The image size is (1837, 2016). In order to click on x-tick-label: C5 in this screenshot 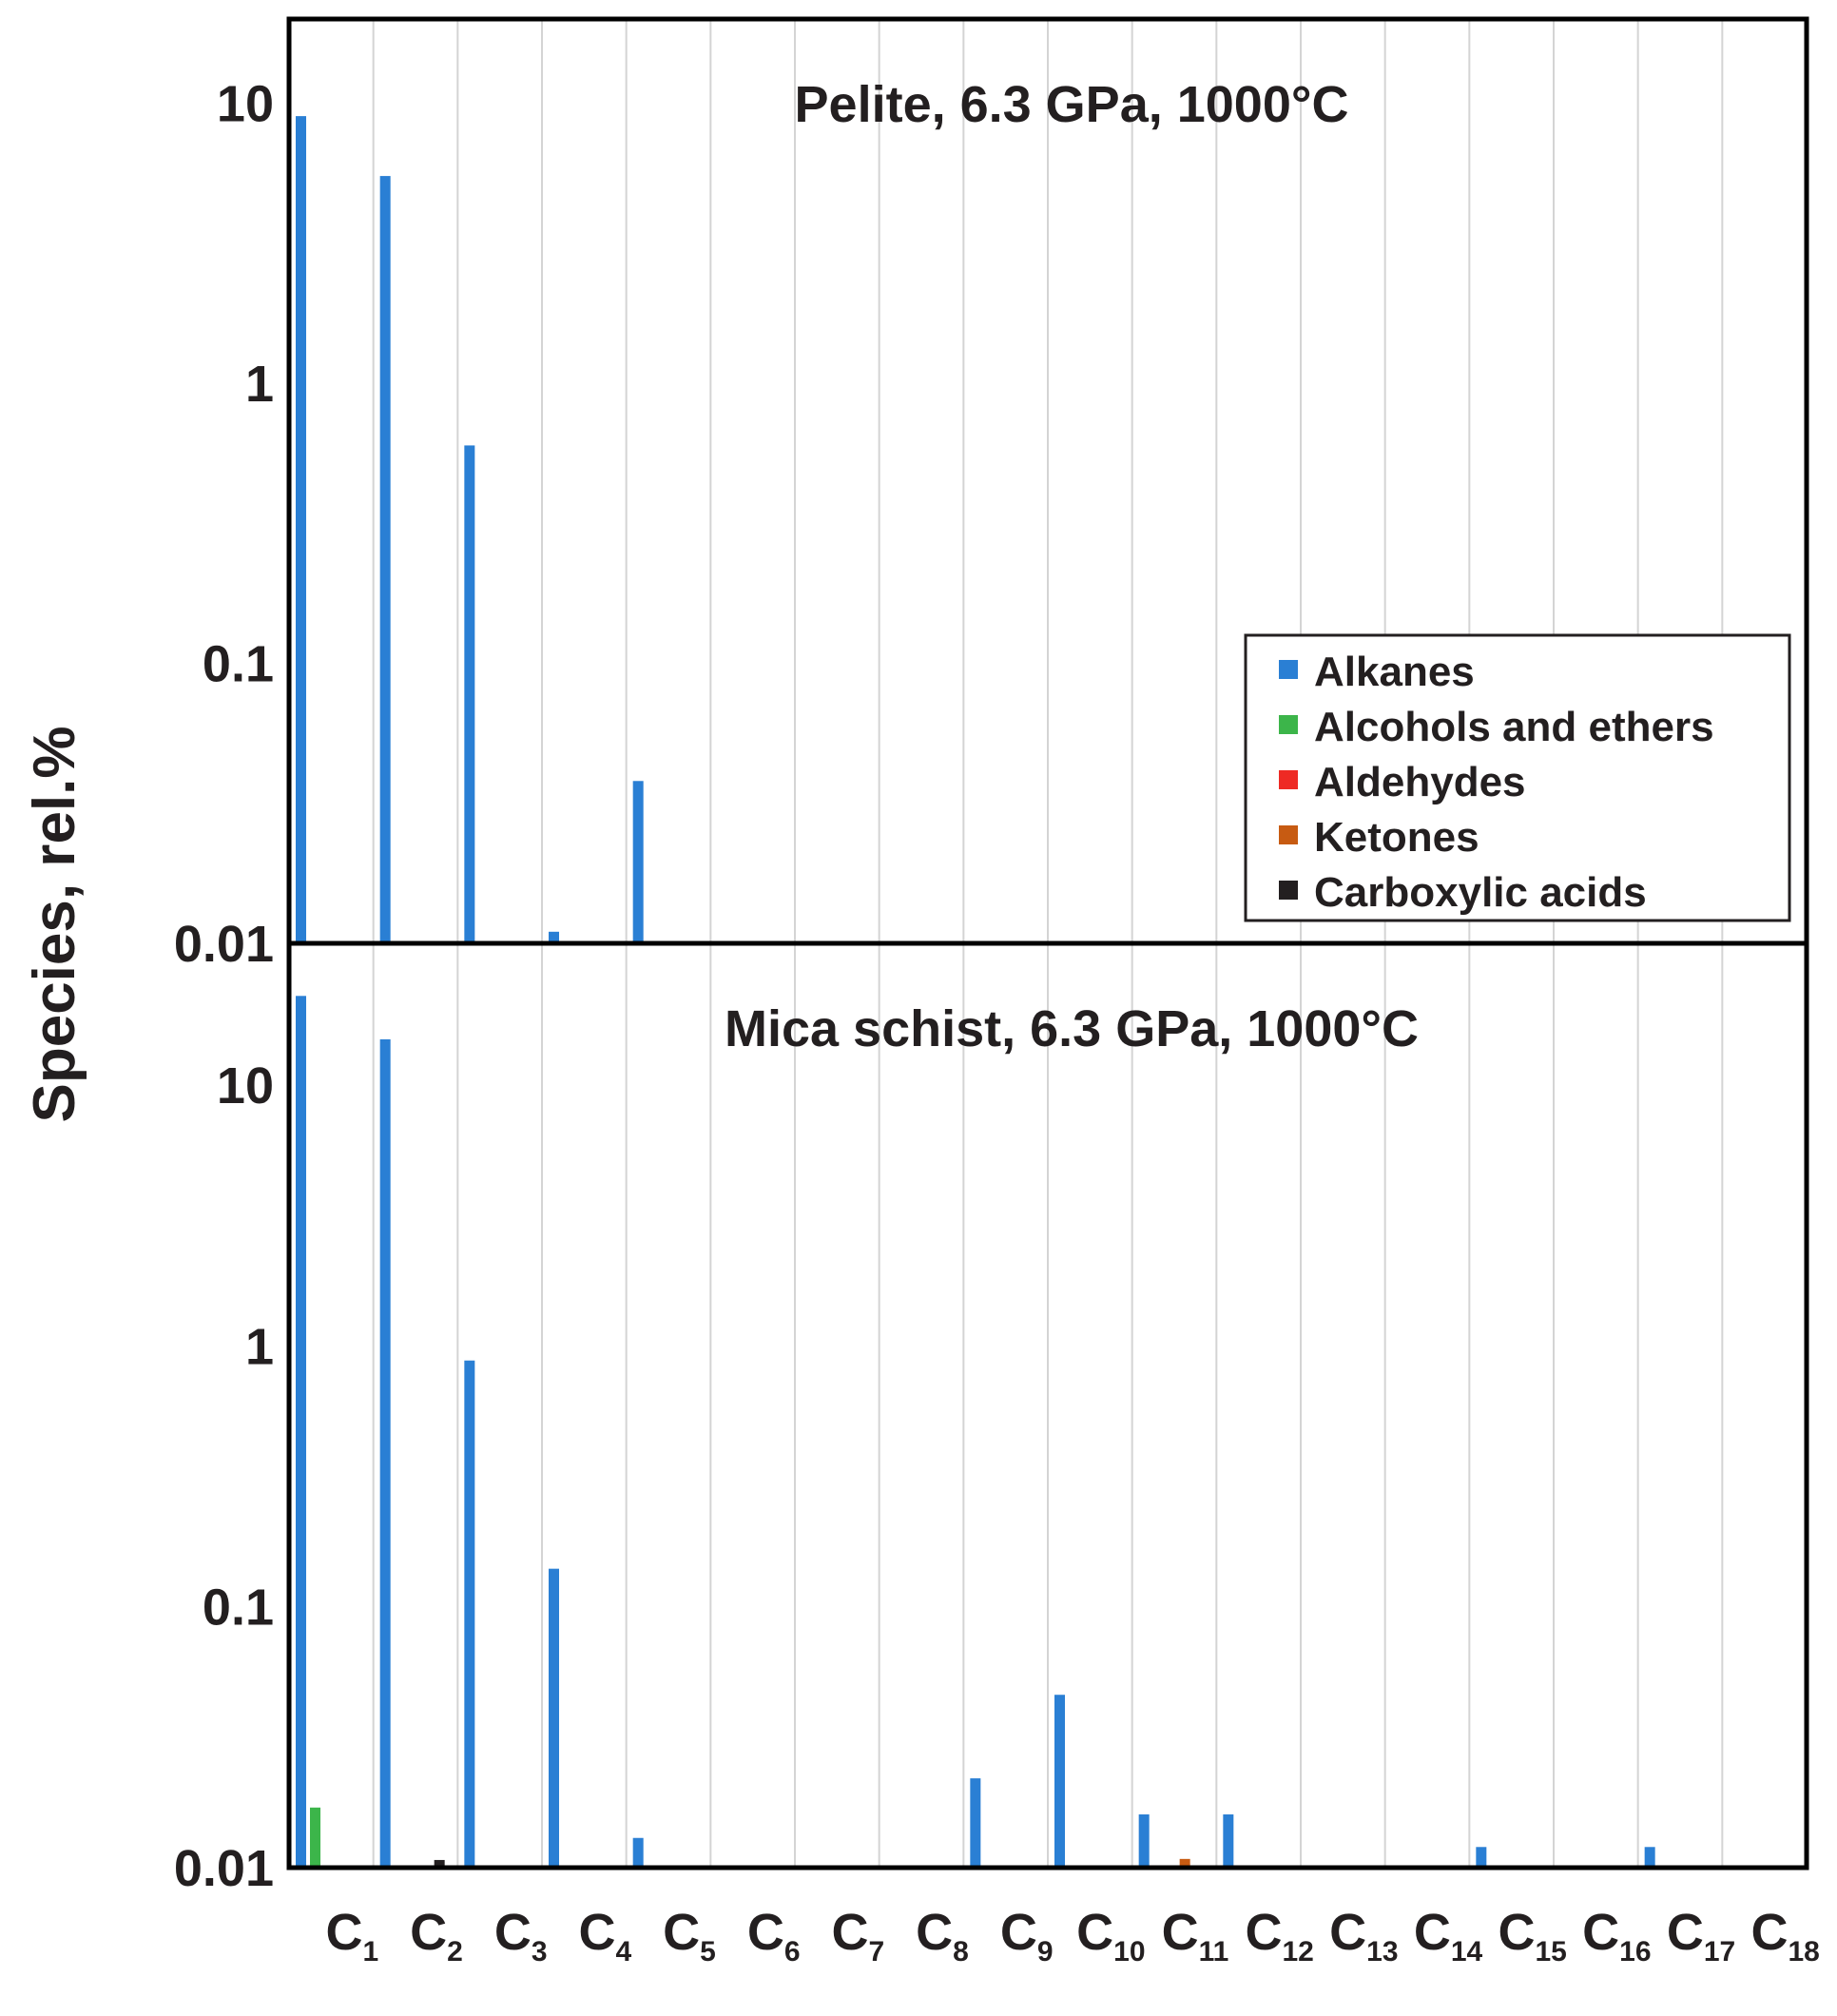, I will do `click(689, 1936)`.